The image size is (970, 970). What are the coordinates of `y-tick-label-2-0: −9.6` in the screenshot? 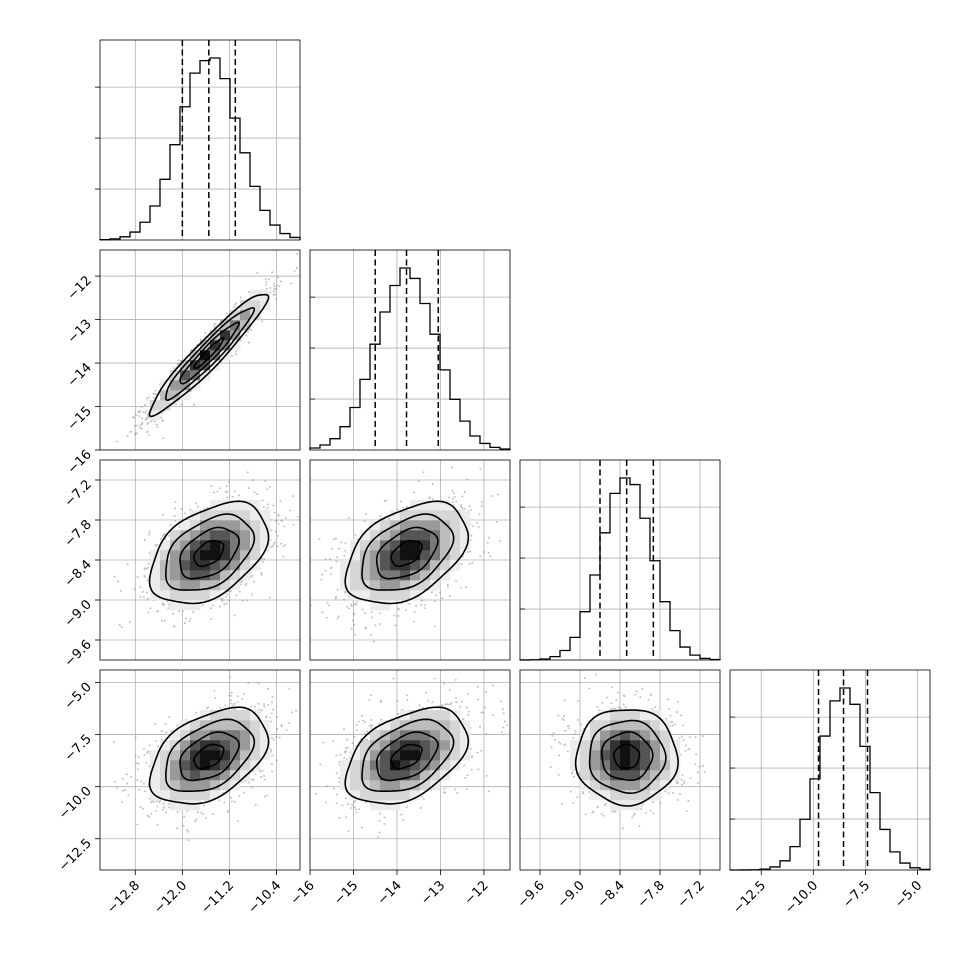 It's located at (78, 653).